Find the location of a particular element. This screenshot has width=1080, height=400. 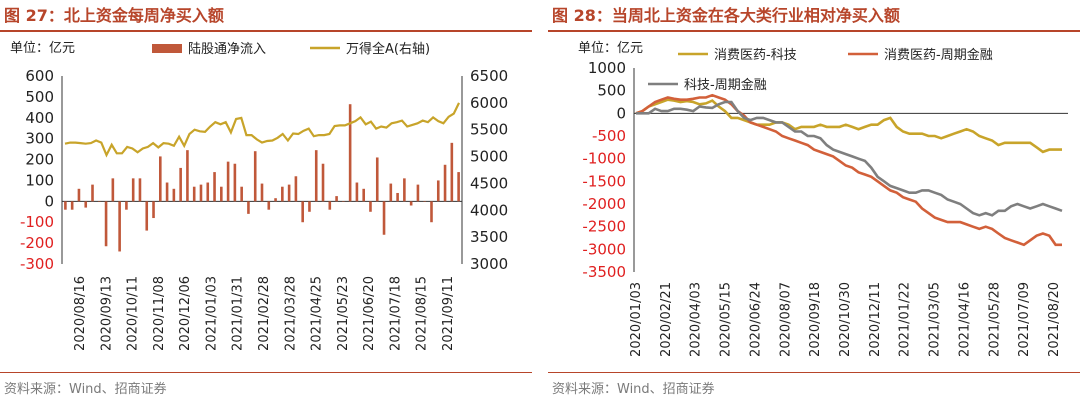

left-ytick-left: 300 is located at coordinates (39, 139).